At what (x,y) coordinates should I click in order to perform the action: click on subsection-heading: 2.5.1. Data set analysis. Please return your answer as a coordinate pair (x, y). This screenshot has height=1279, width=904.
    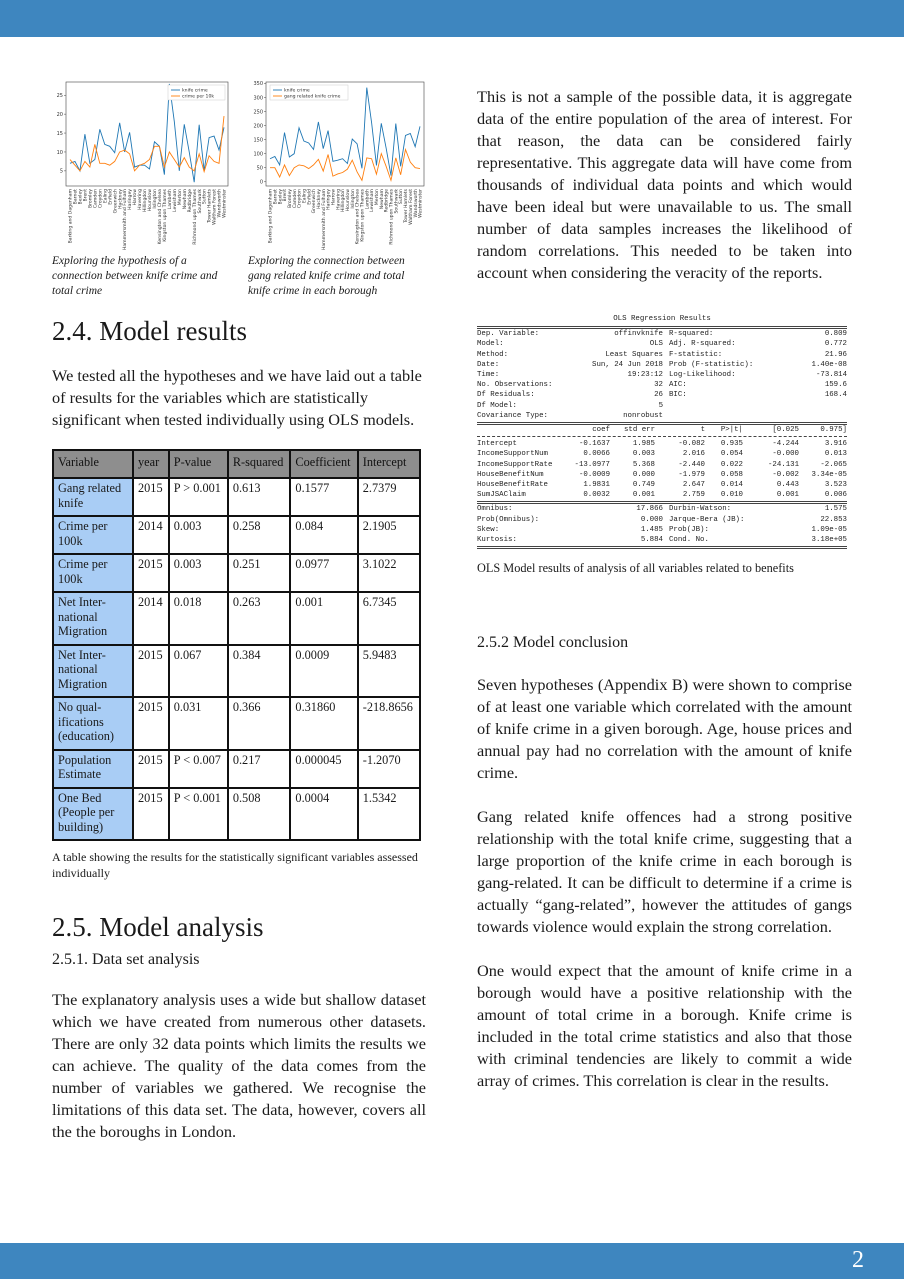
    Looking at the image, I should click on (126, 959).